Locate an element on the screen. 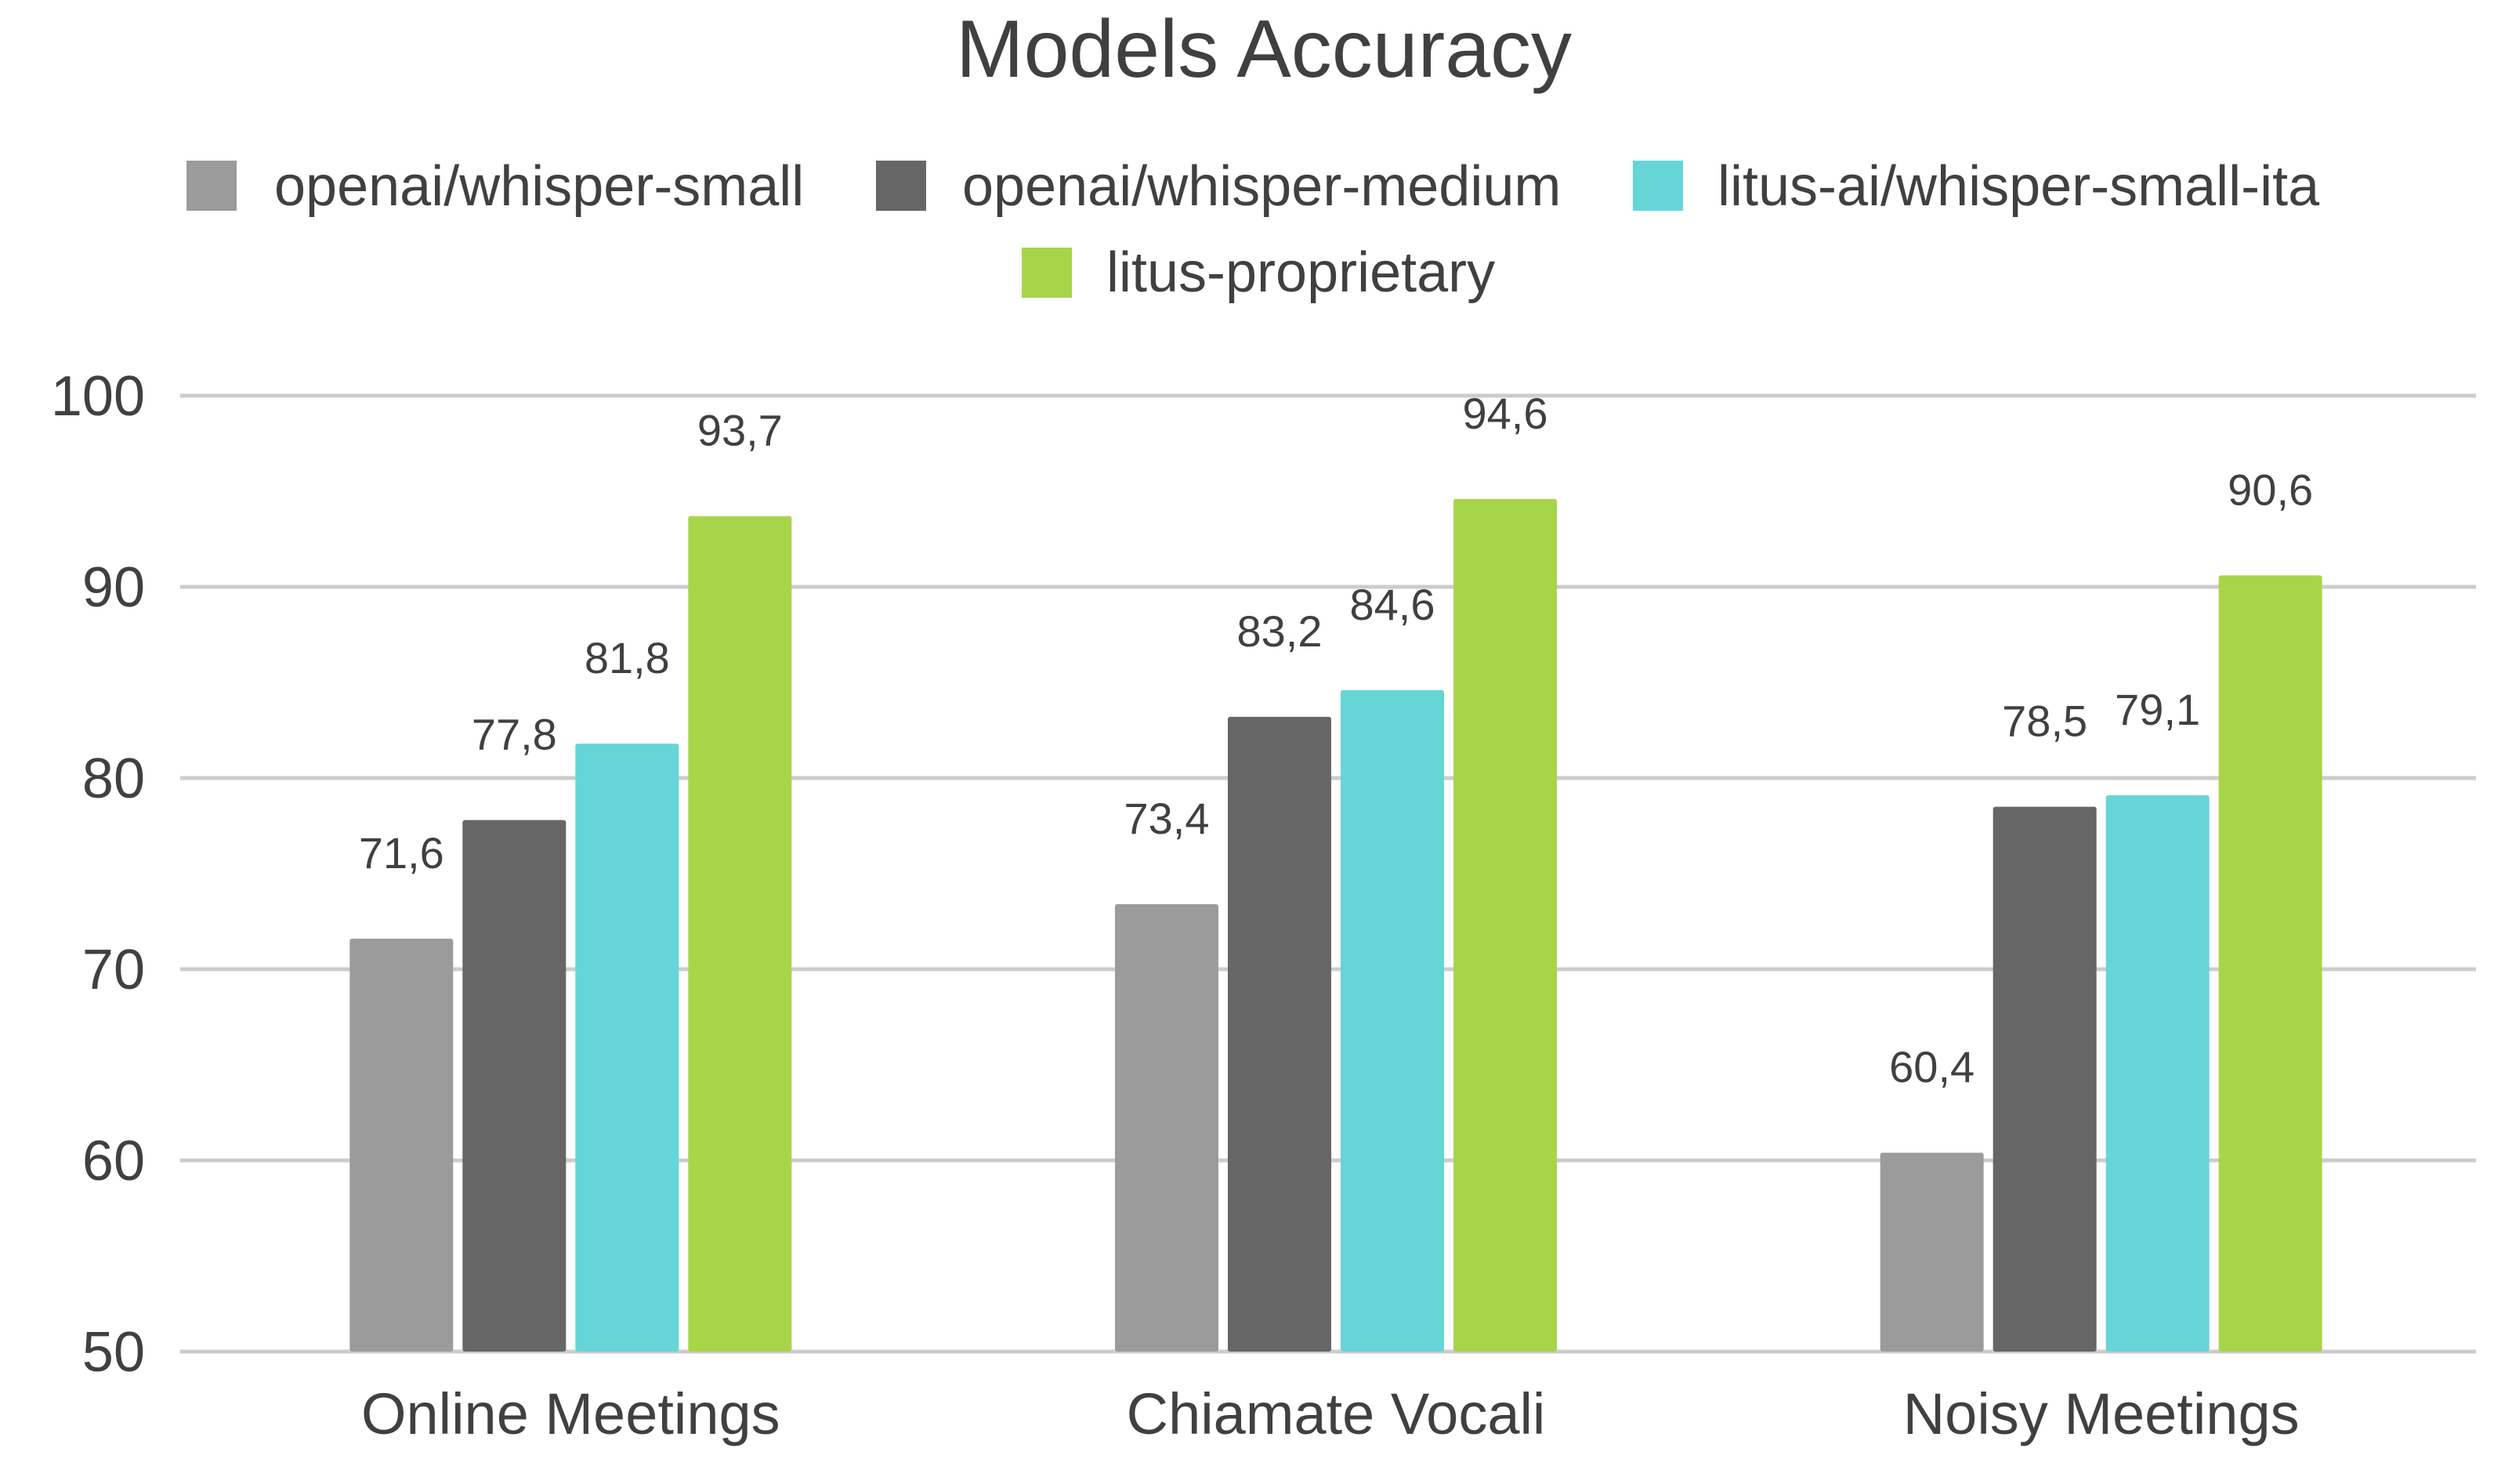  data-label: 94,6 is located at coordinates (1505, 414).